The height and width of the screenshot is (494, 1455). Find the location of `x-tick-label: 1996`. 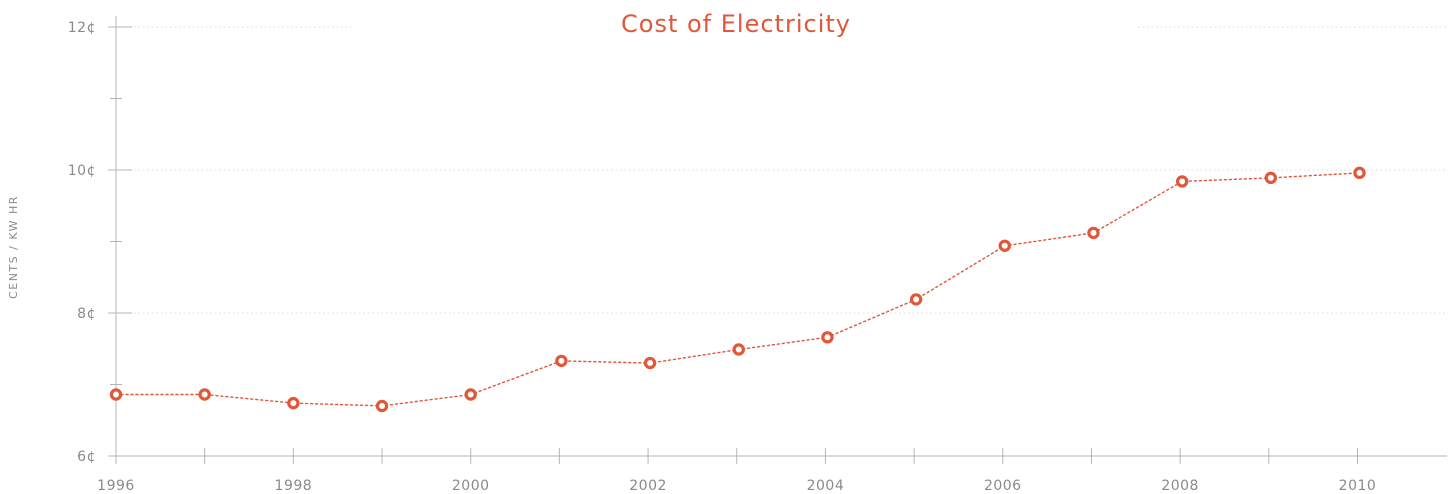

x-tick-label: 1996 is located at coordinates (116, 486).